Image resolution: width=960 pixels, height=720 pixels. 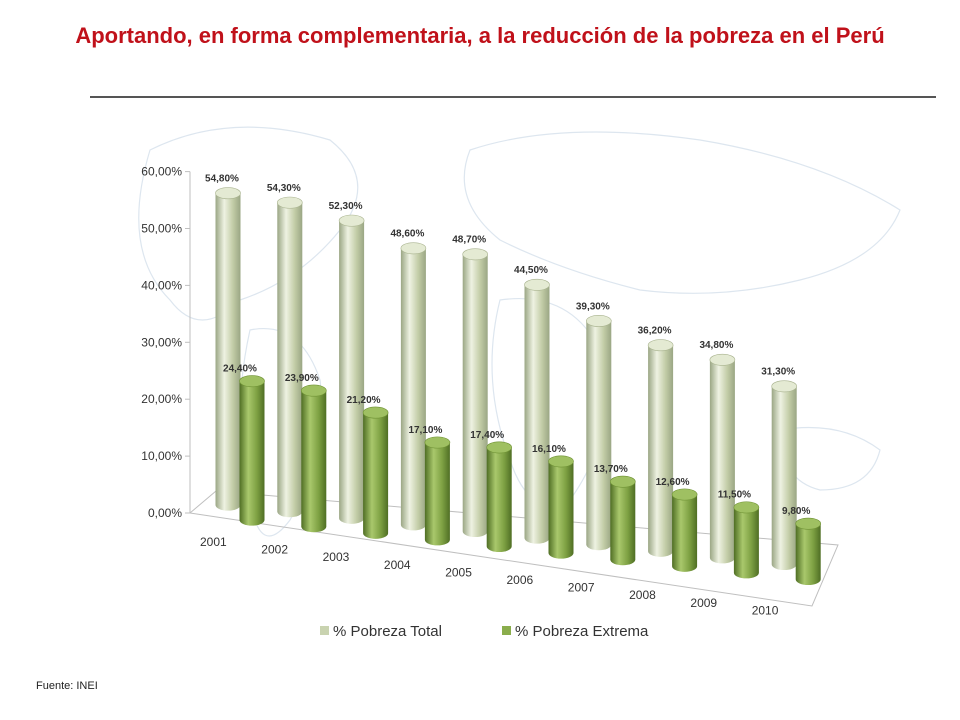 I want to click on data-label-extreme-2002: 23,90%, so click(x=302, y=378).